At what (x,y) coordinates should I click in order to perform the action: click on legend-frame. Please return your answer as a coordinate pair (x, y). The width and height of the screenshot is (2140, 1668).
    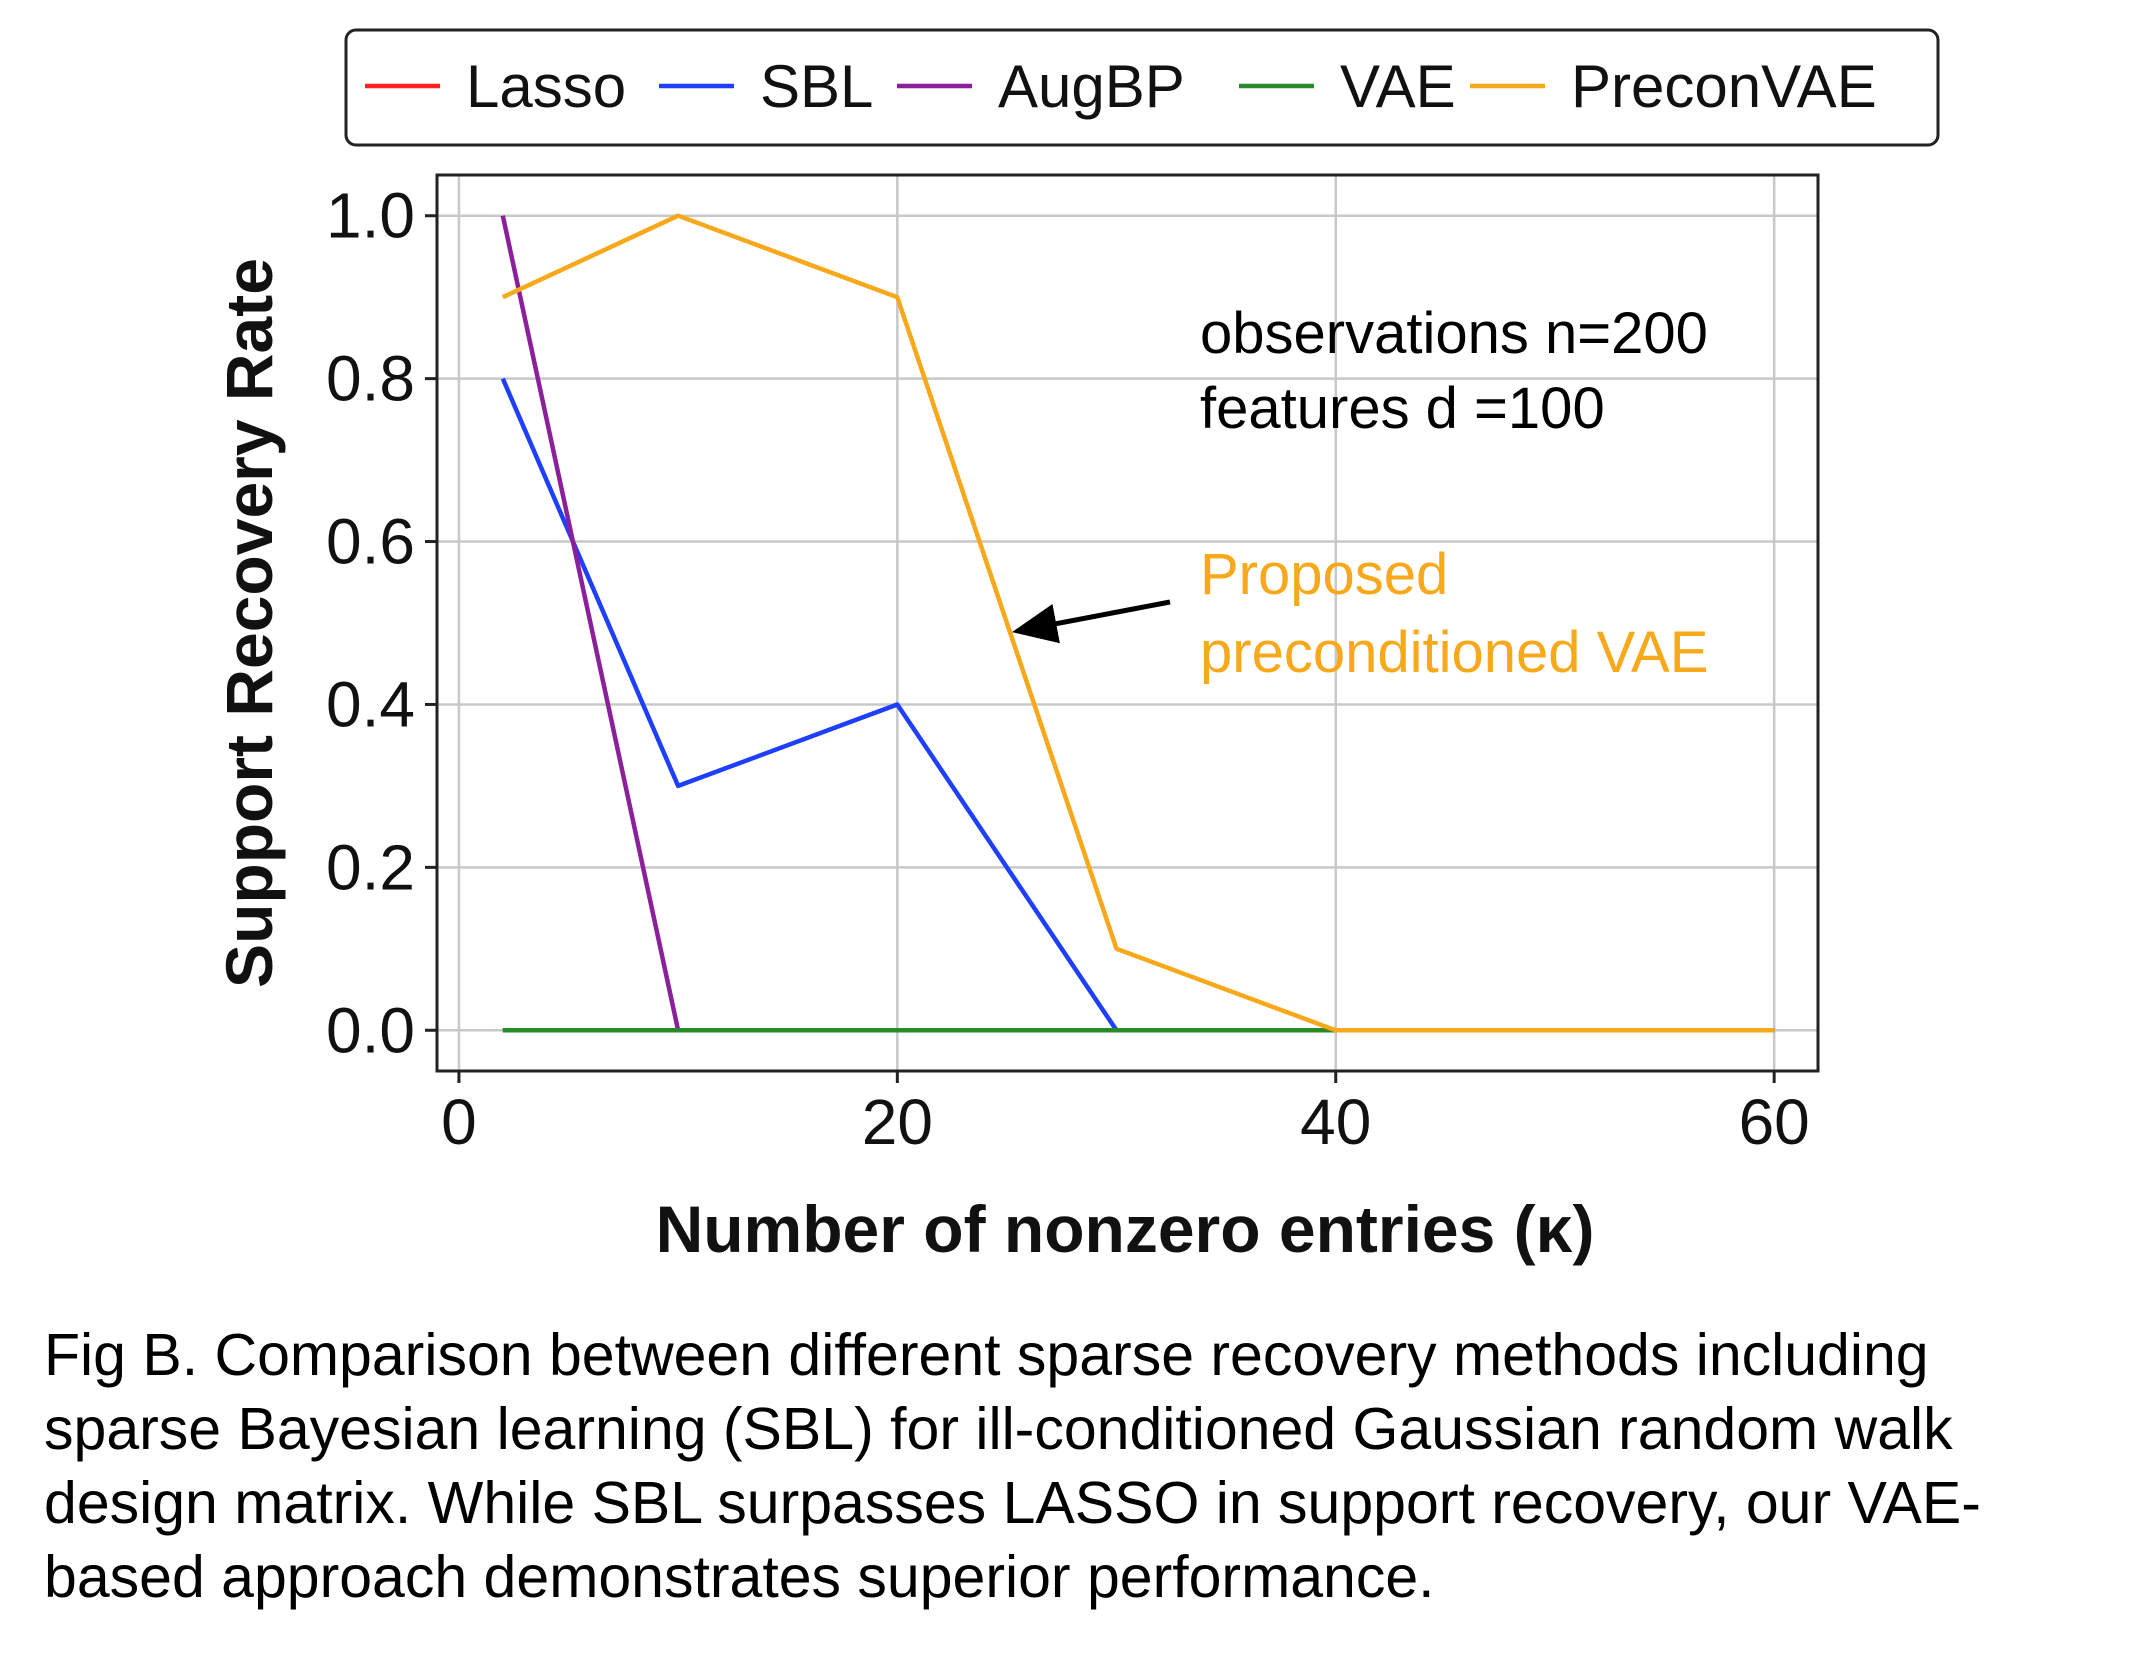
    Looking at the image, I should click on (1142, 87).